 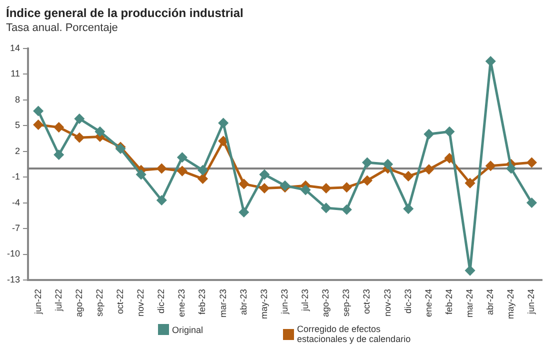 I want to click on x-tick-label: jun-23, so click(x=284, y=302).